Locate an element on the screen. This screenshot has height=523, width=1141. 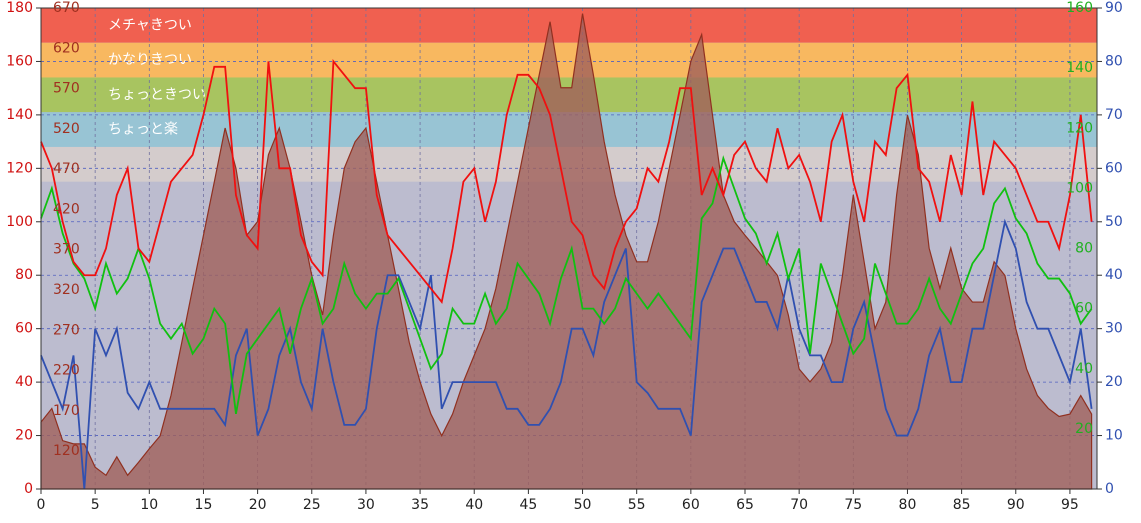
x-tick-label: 70 is located at coordinates (799, 505).